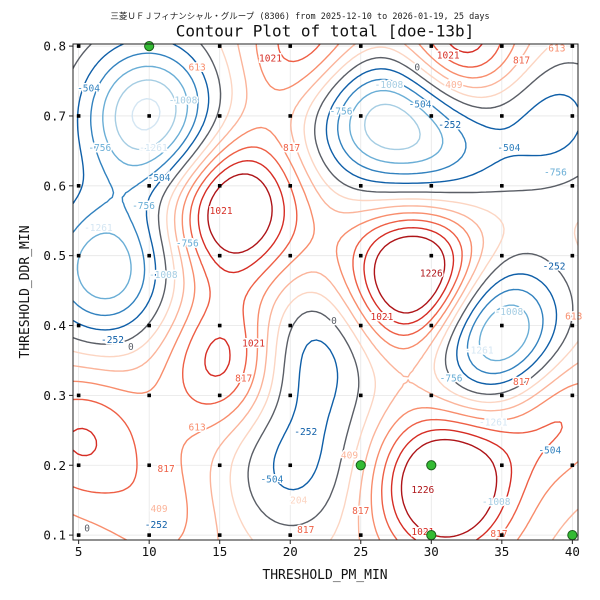  Describe the element at coordinates (501, 551) in the screenshot. I see `x-tick-label: 35` at that location.